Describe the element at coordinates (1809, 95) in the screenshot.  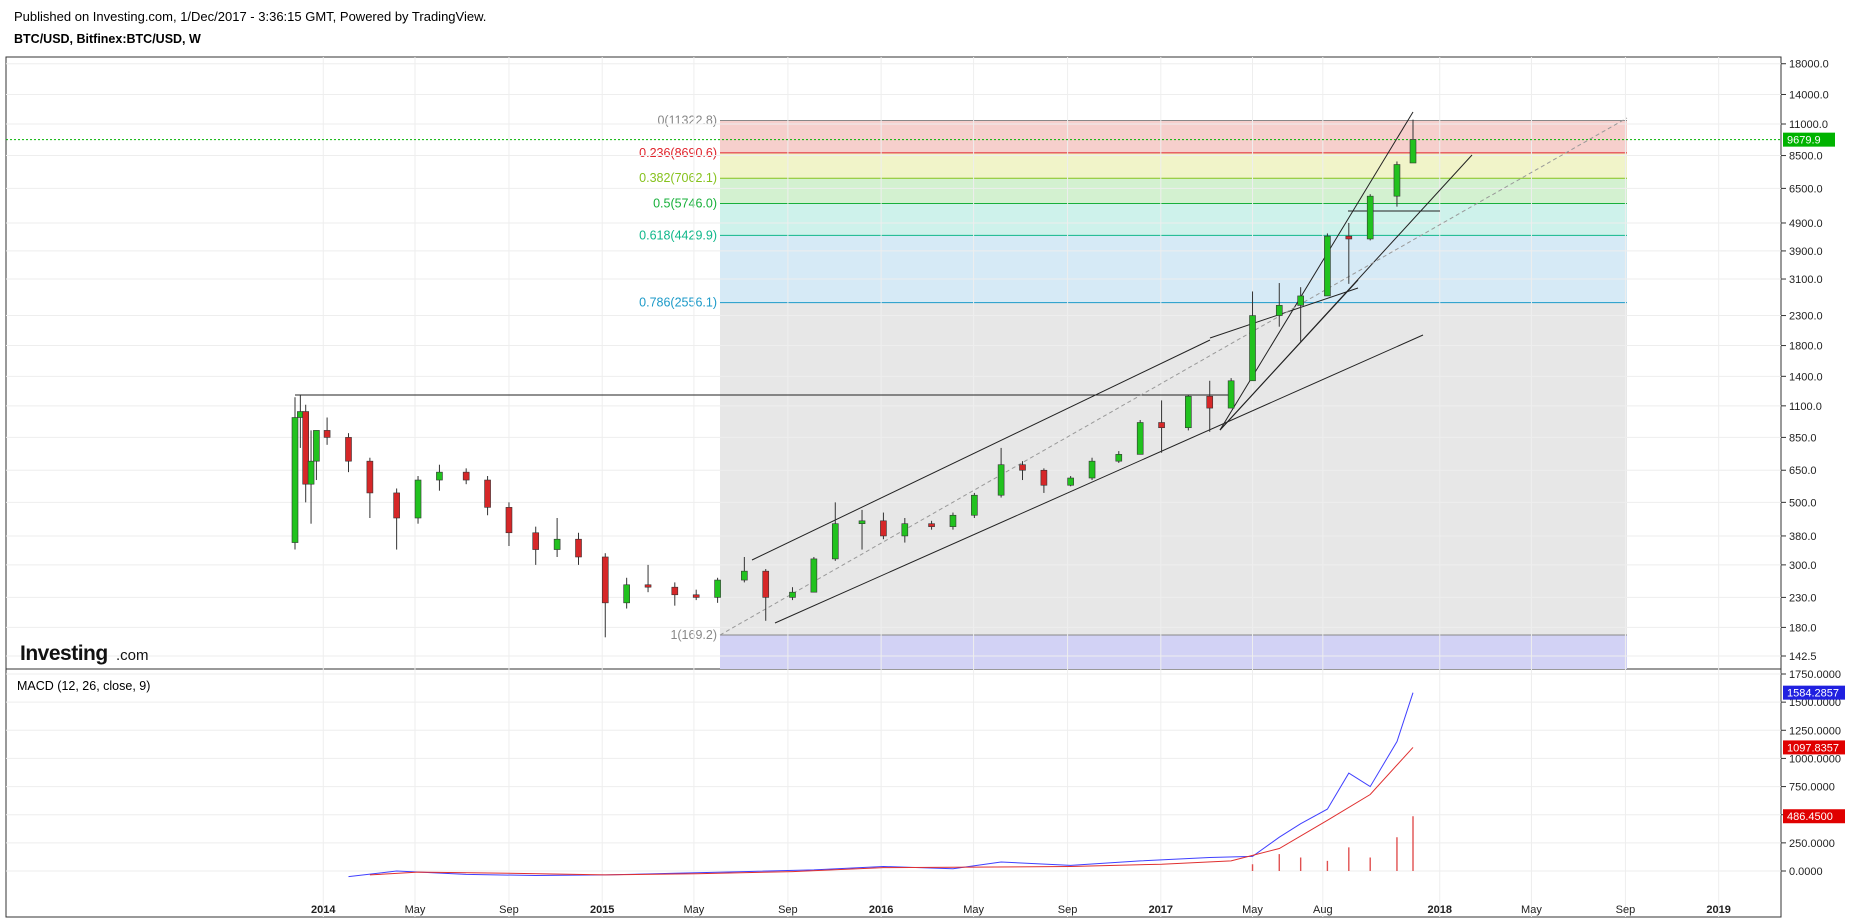
I see `y-tick-label: 14000.0` at that location.